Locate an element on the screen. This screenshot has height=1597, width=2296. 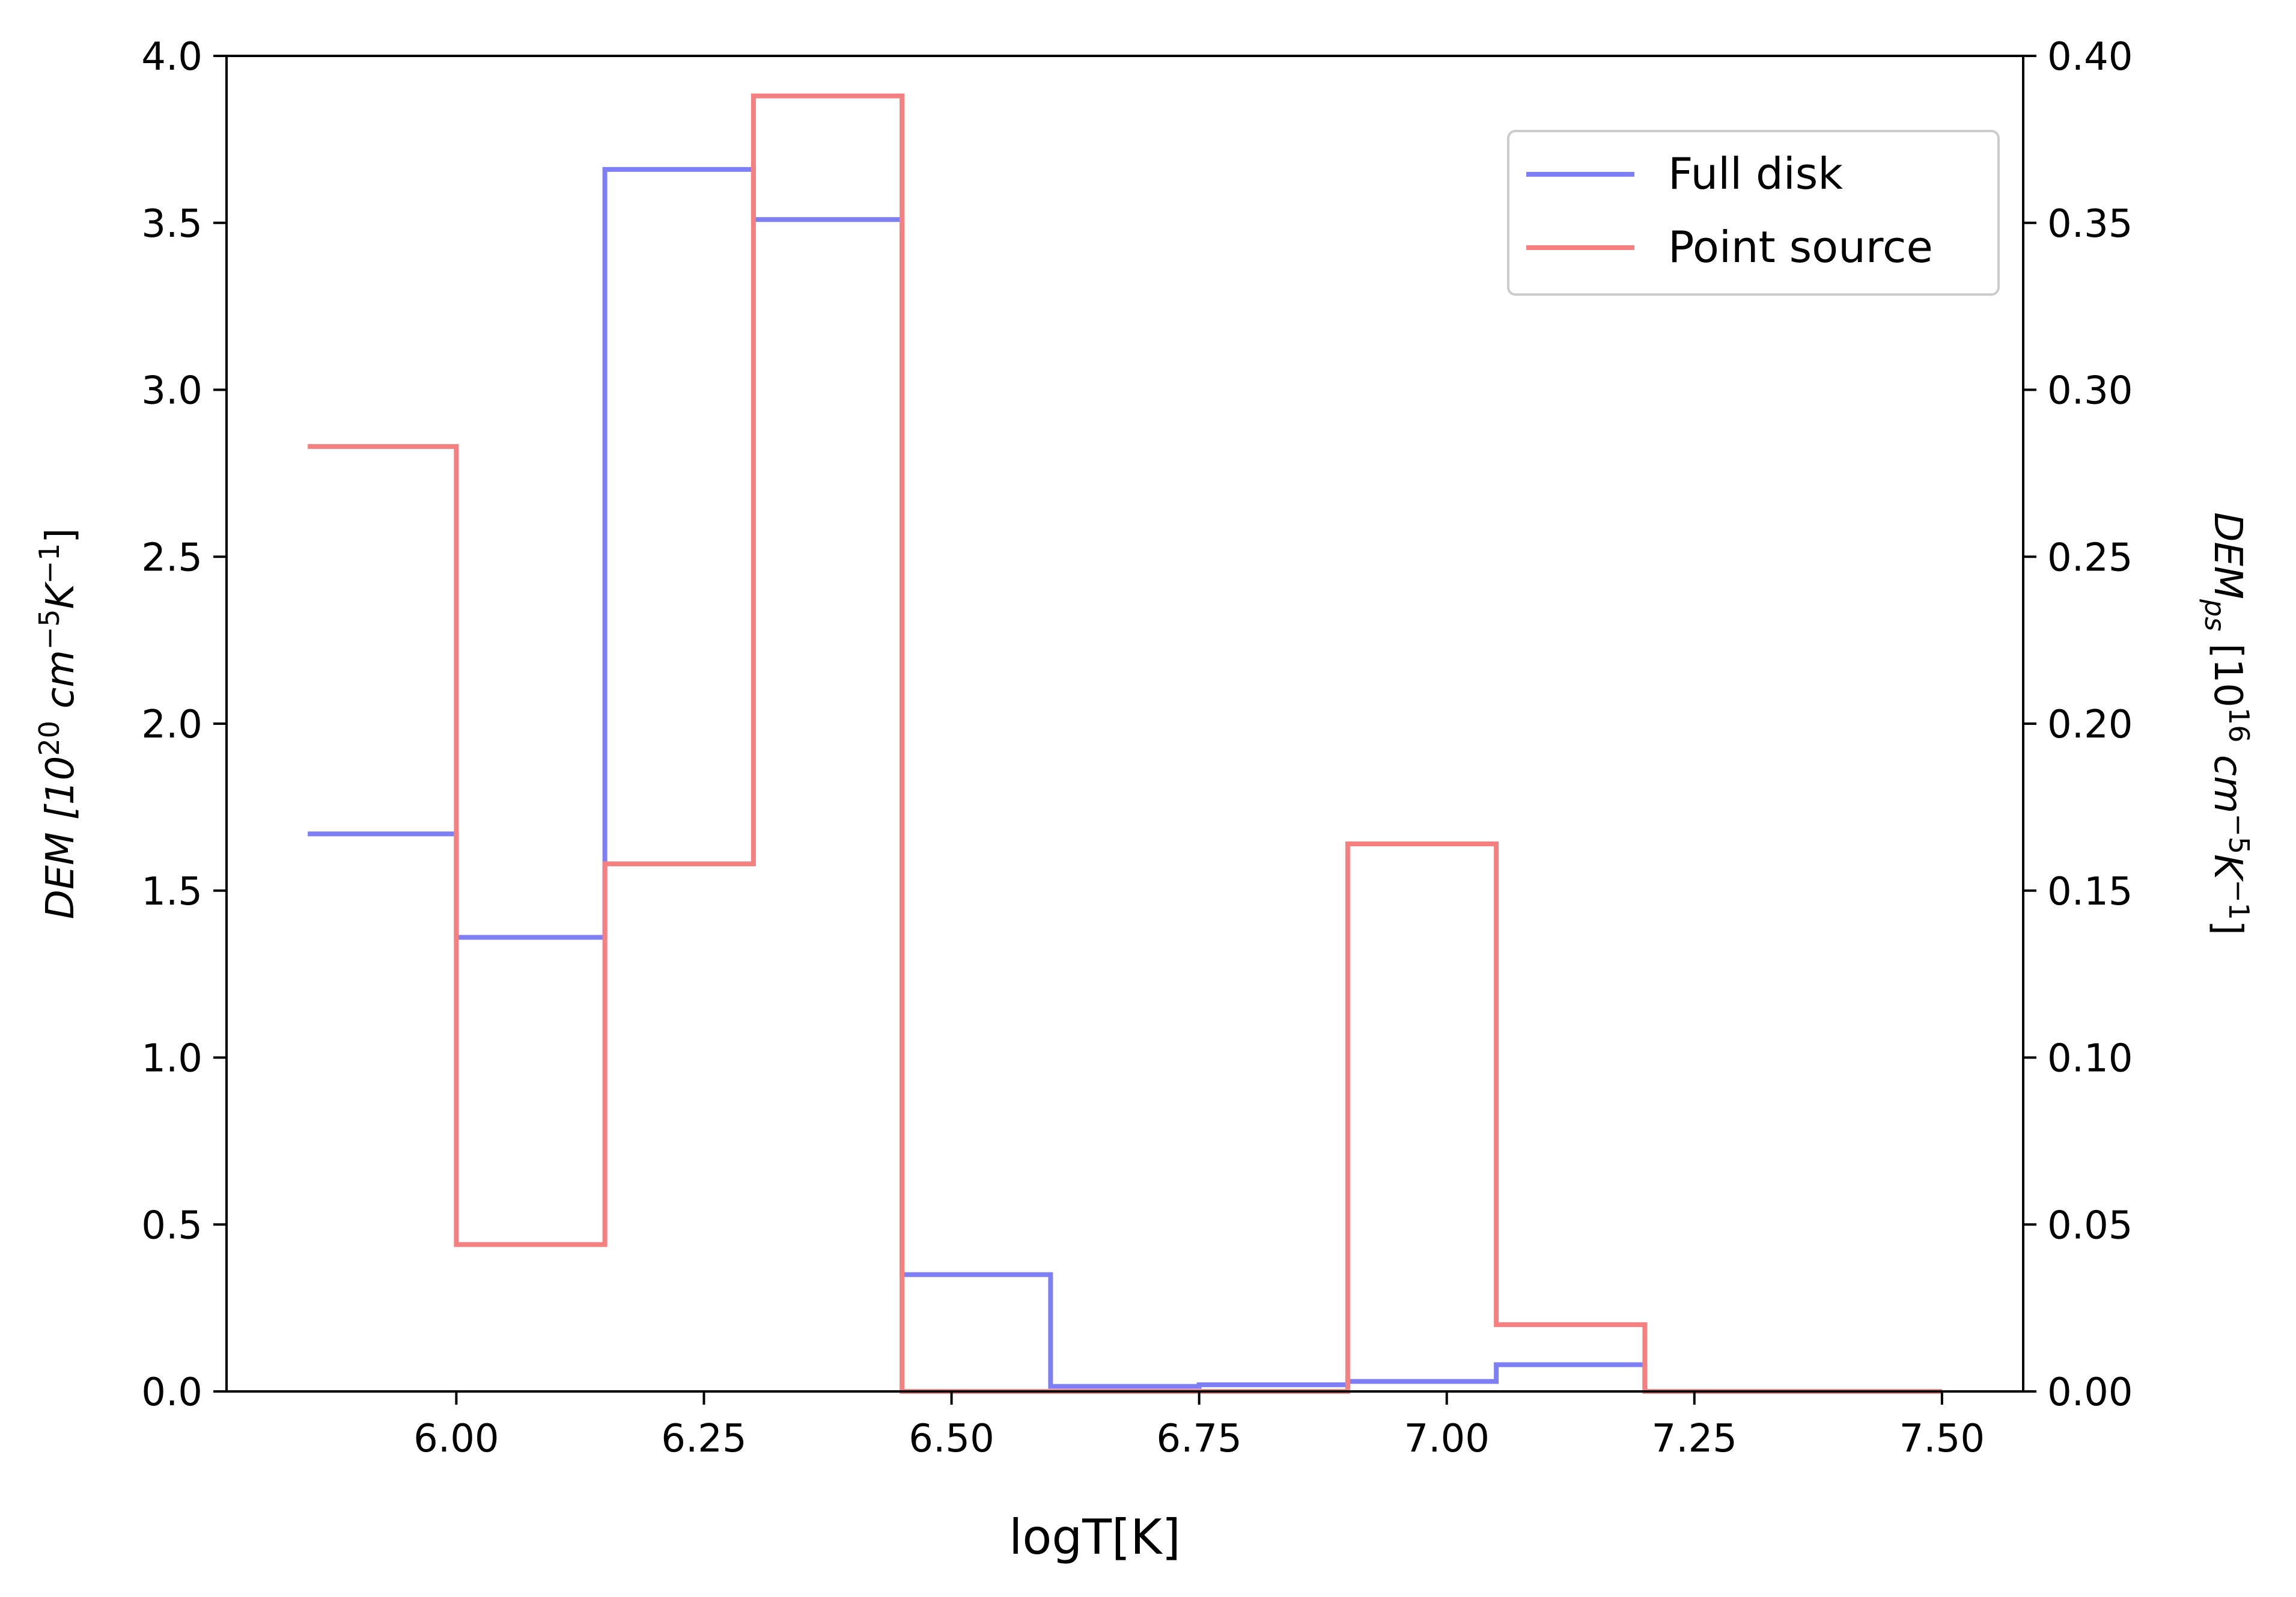
right-y-axis-label: DEMps [1016 cm−5K−1] is located at coordinates (2227, 723).